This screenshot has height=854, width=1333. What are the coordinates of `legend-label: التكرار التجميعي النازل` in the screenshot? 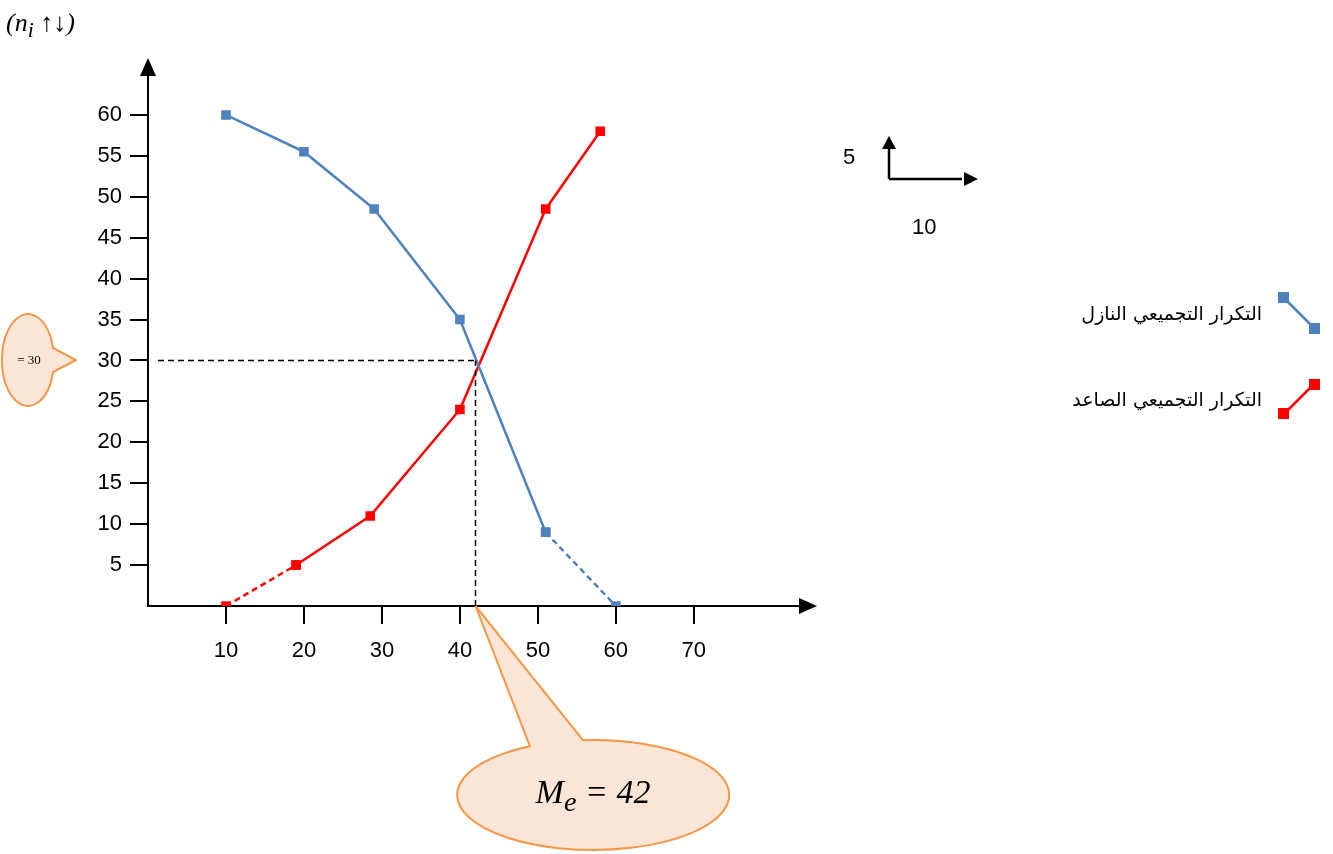 It's located at (1171, 313).